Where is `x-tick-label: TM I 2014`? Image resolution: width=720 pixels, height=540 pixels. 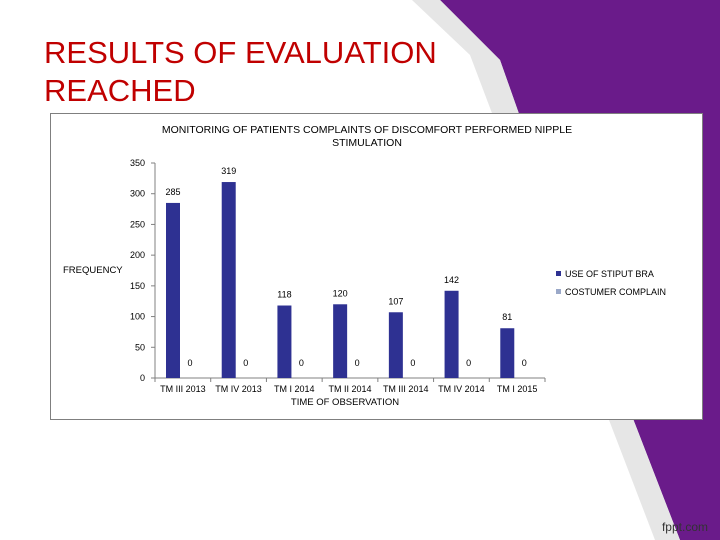 x-tick-label: TM I 2014 is located at coordinates (294, 389).